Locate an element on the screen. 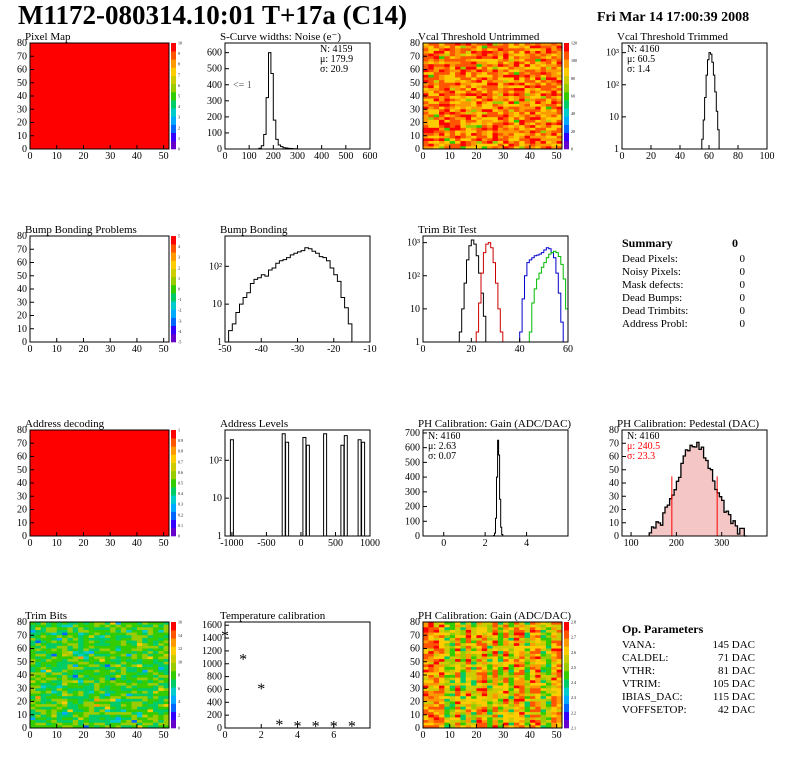 The height and width of the screenshot is (772, 796). trim-bits-ytick-label: 80 is located at coordinates (22, 622).